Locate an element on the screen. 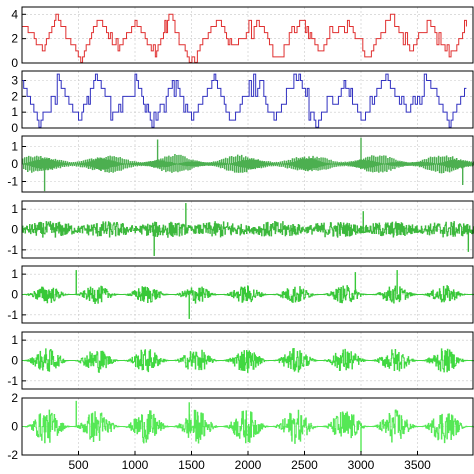 This screenshot has height=474, width=474. y-tick-label: 4 is located at coordinates (14, 14).